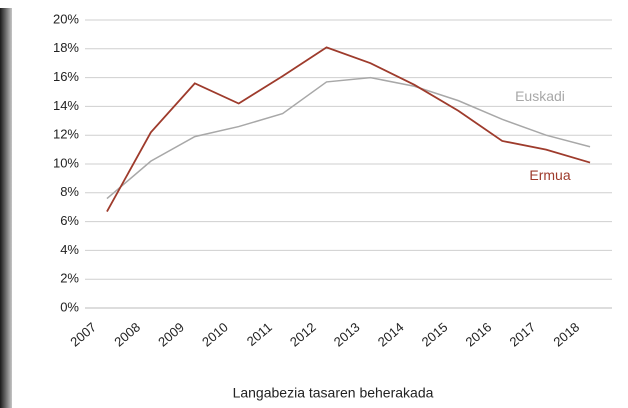 This screenshot has height=408, width=628. I want to click on y-tick-label: 6%, so click(69, 220).